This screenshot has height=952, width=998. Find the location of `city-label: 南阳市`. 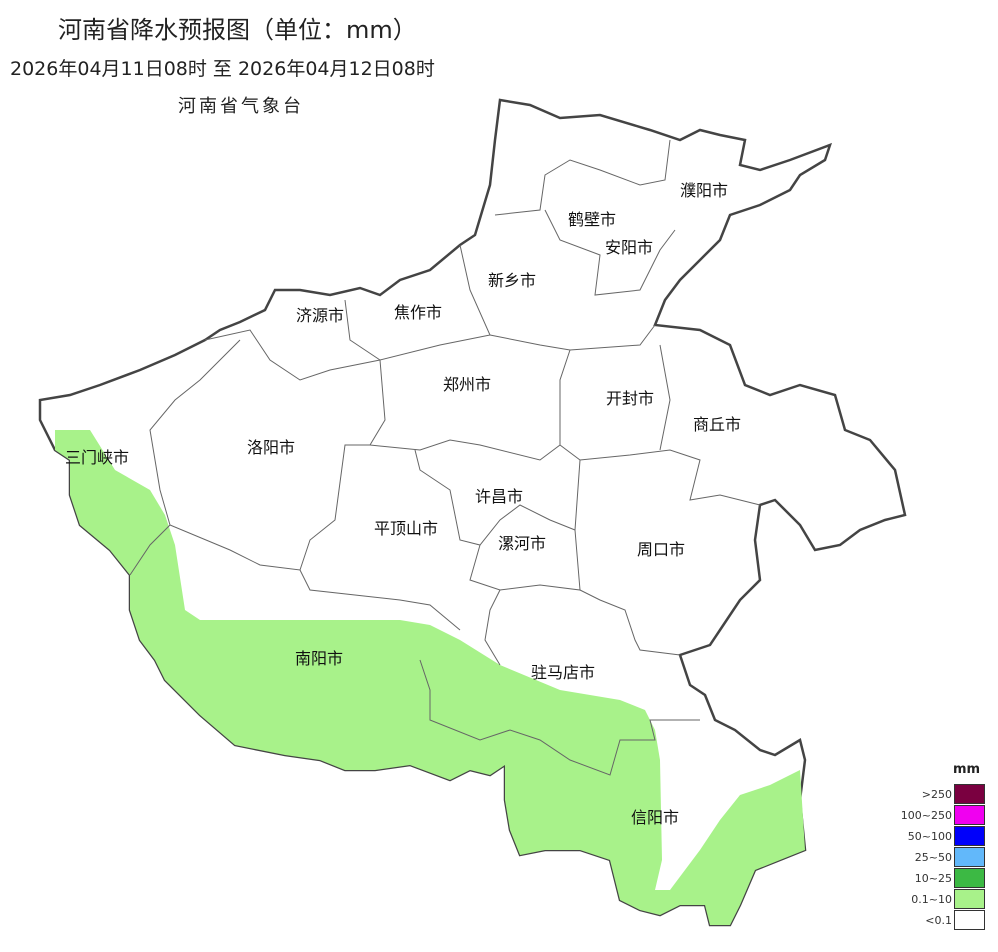

city-label: 南阳市 is located at coordinates (319, 658).